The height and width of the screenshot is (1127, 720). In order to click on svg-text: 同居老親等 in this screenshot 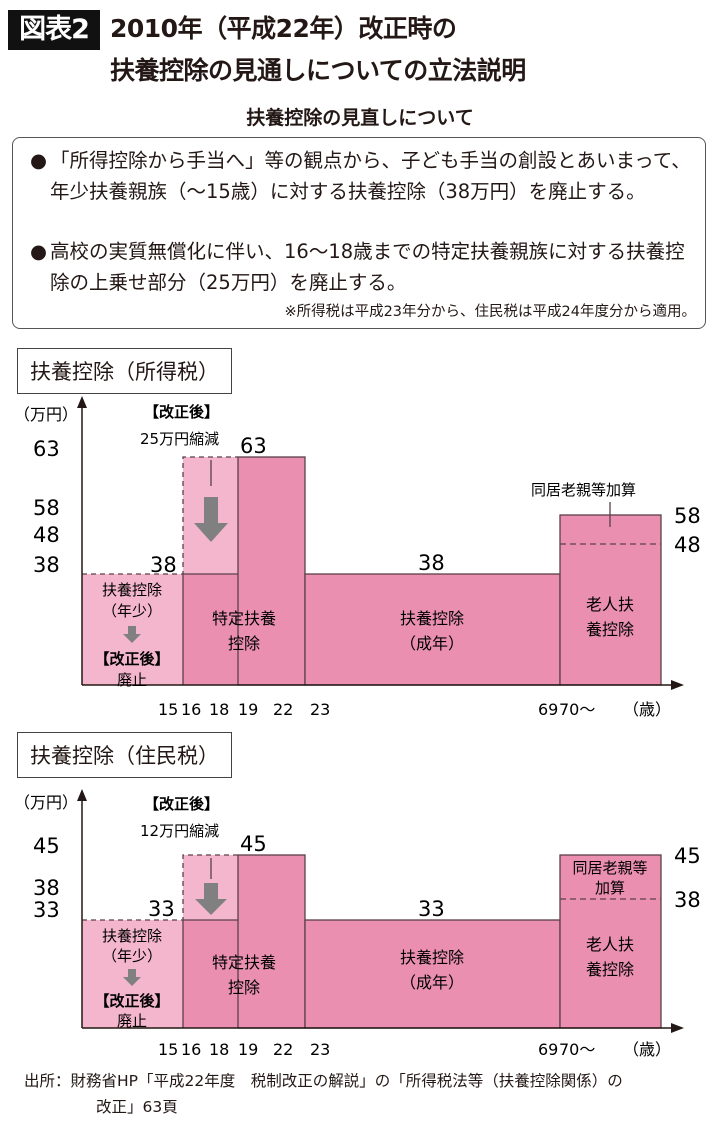, I will do `click(609, 868)`.